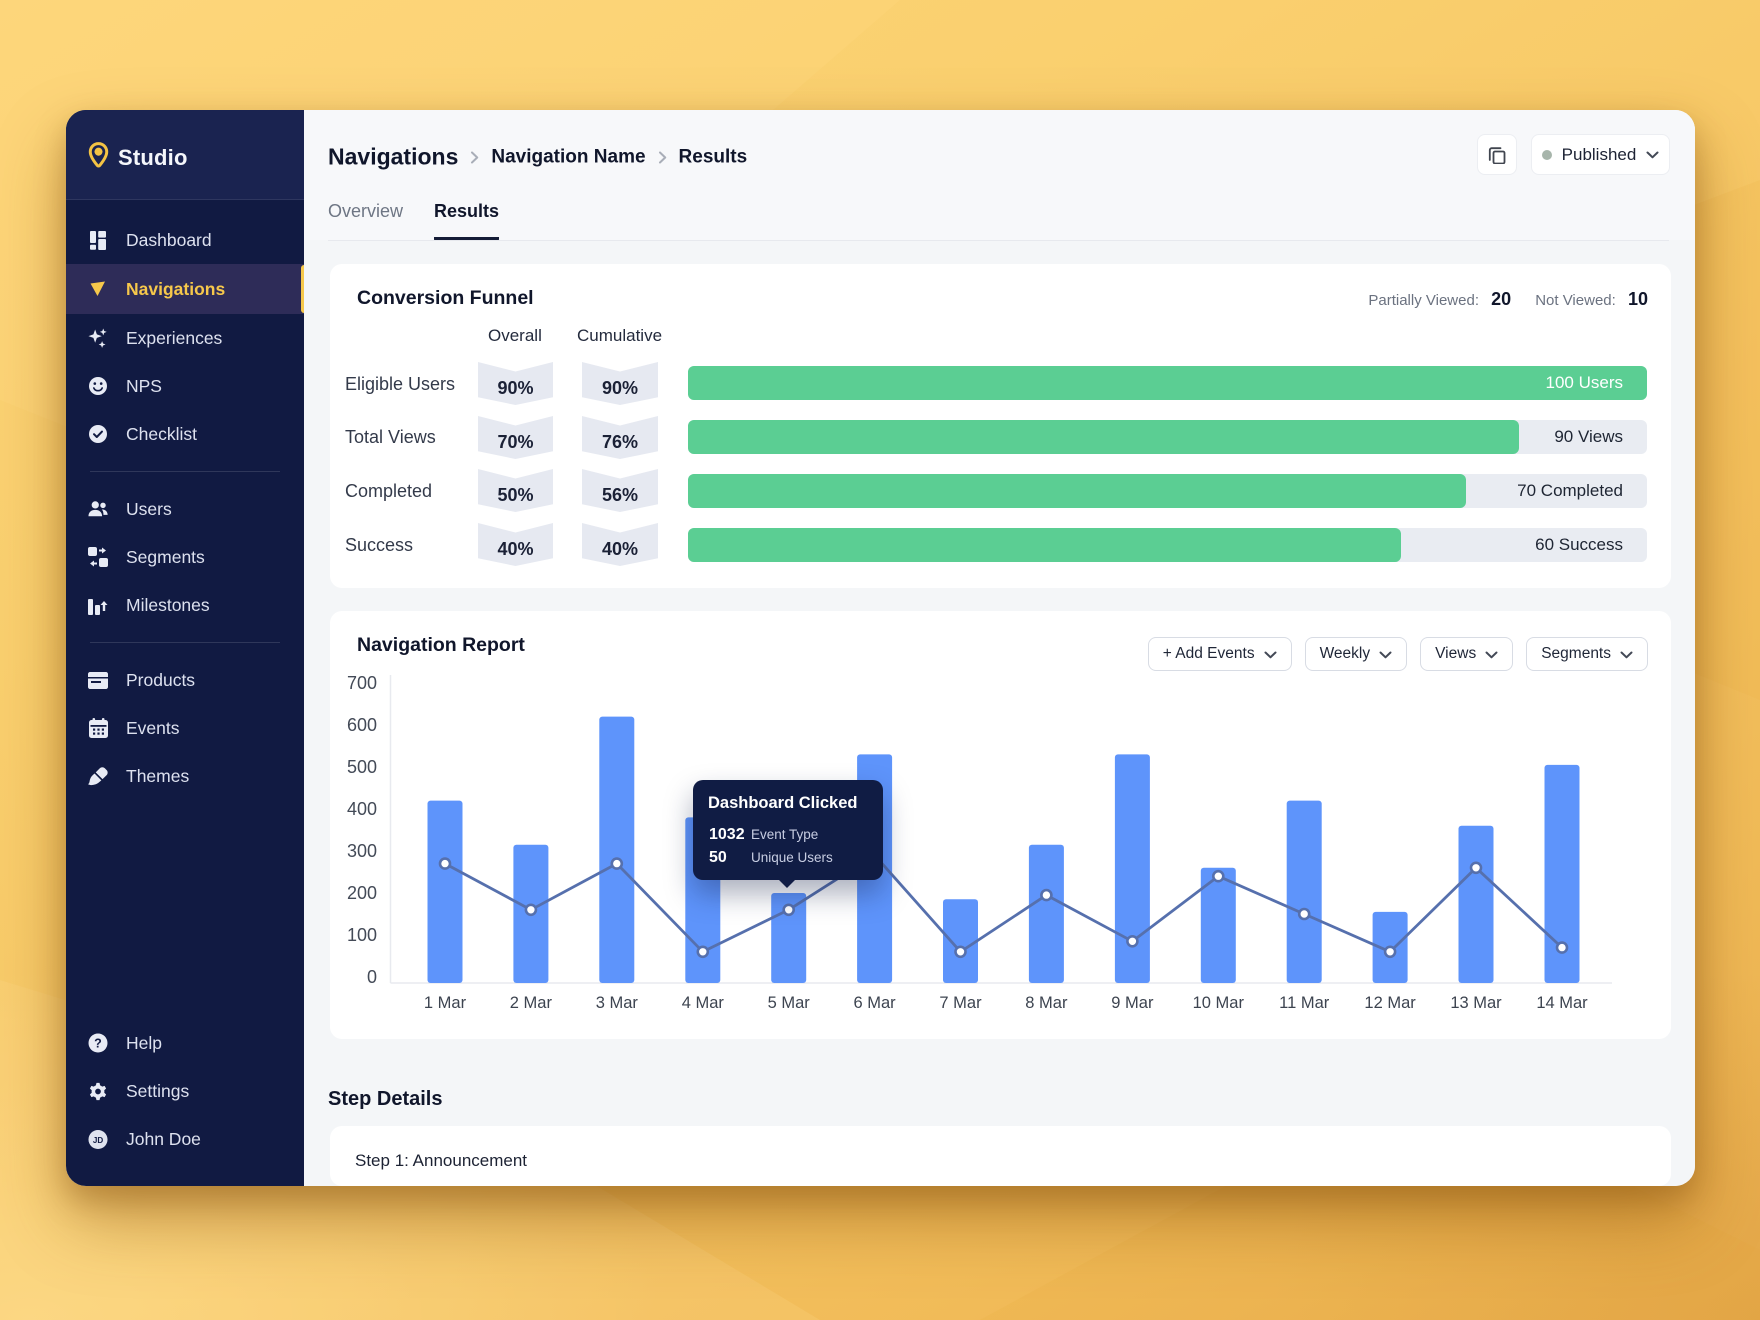 This screenshot has height=1320, width=1760. What do you see at coordinates (362, 893) in the screenshot?
I see `svg-text: 200` at bounding box center [362, 893].